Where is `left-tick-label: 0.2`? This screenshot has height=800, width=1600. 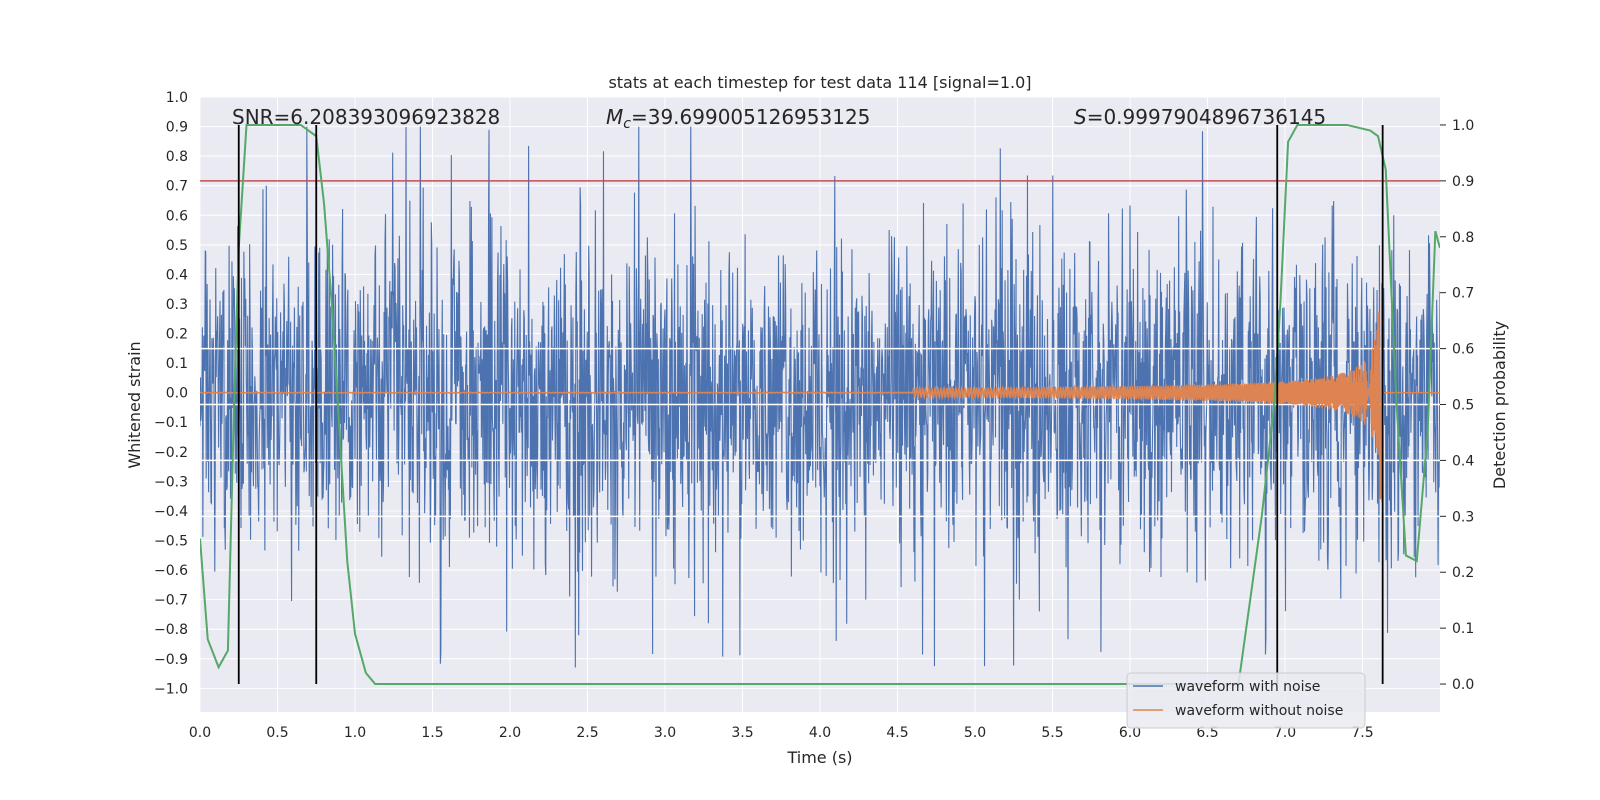 left-tick-label: 0.2 is located at coordinates (177, 335).